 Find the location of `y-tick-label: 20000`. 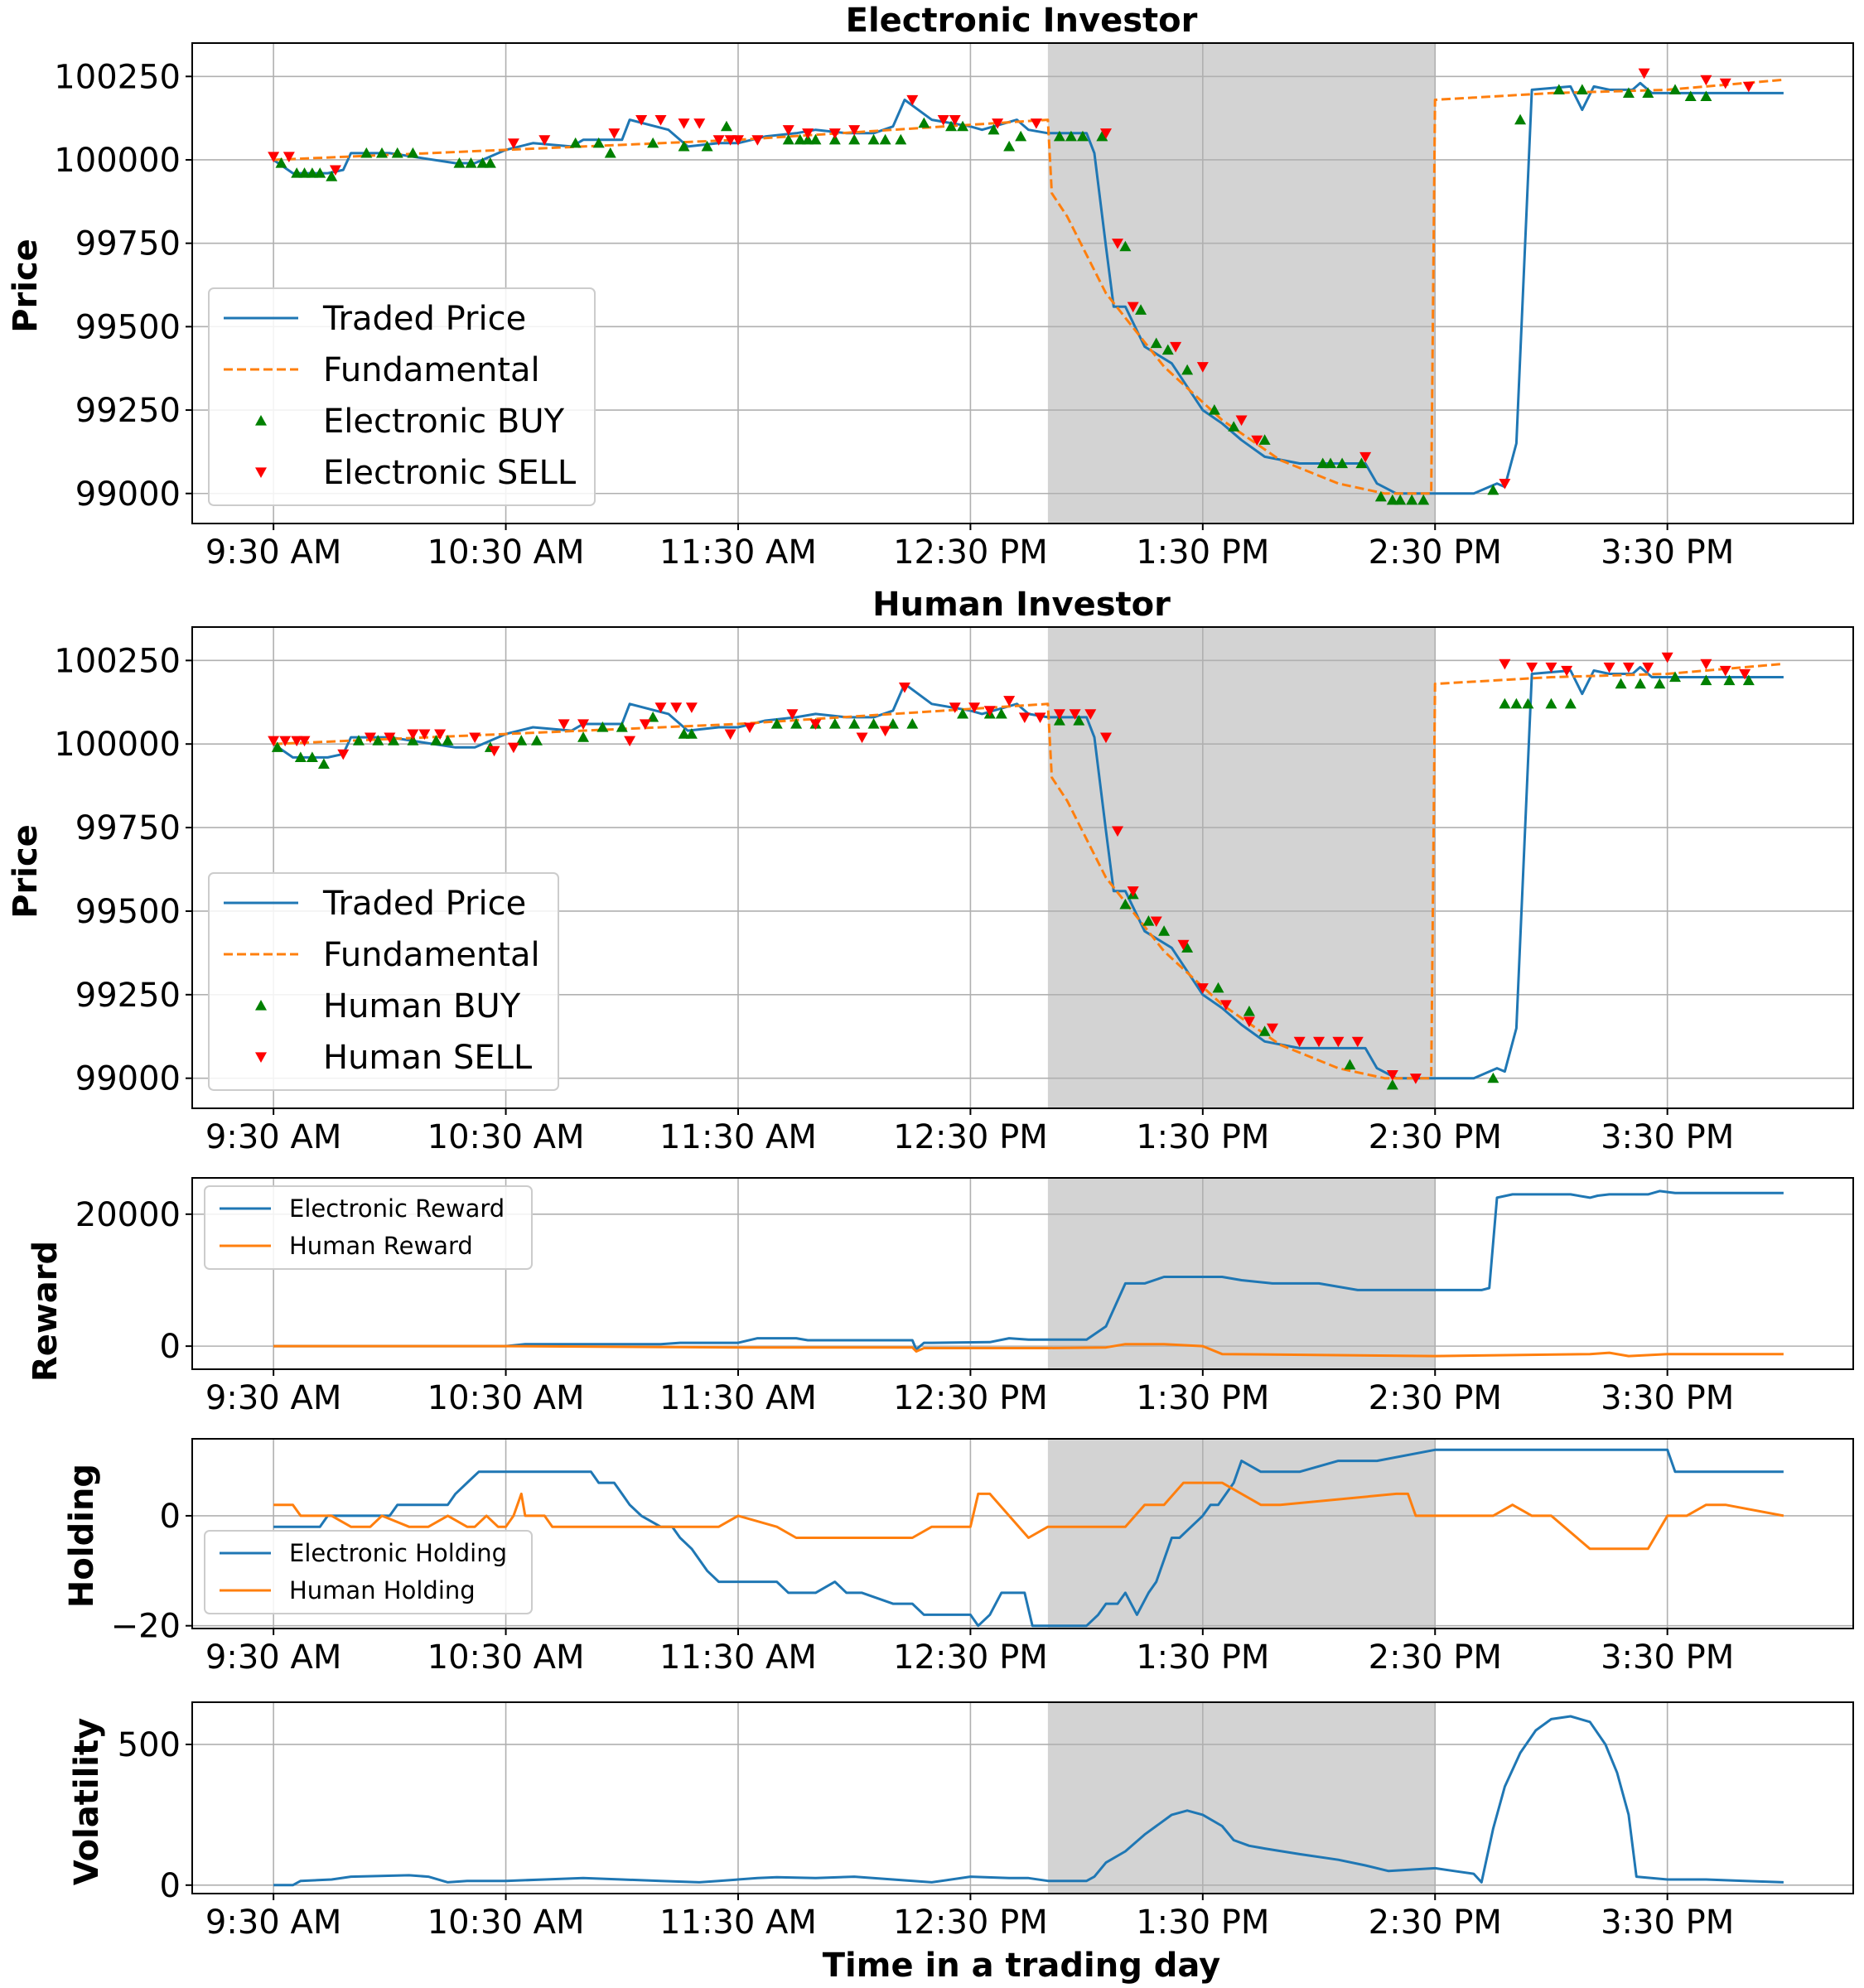

y-tick-label: 20000 is located at coordinates (128, 1215).